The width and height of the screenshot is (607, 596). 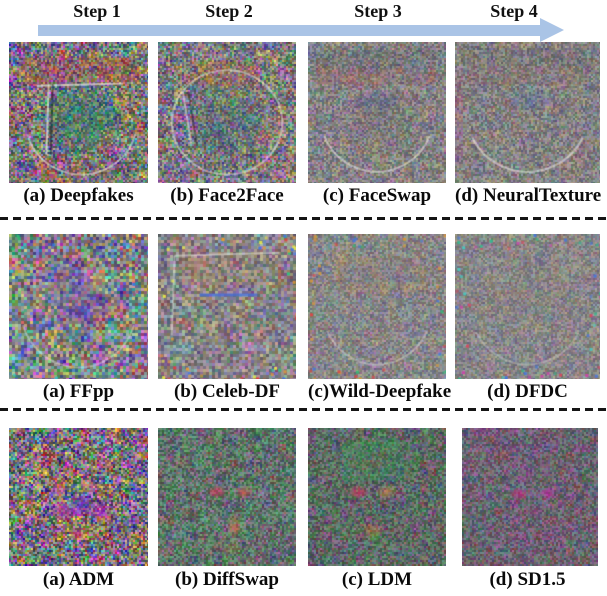 I want to click on caption-adm: (a) ADM, so click(x=78, y=579).